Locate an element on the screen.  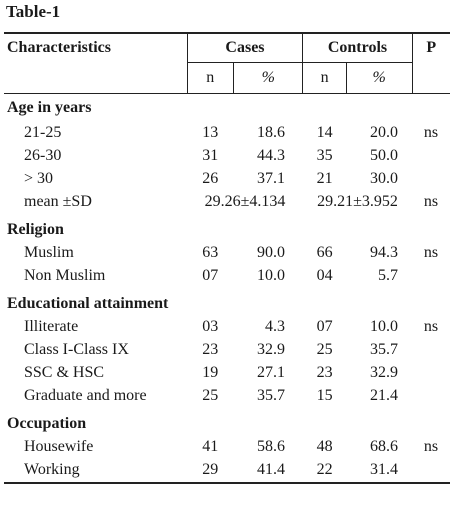
table-row: > 30 26 37.1 21 30.0 is located at coordinates (227, 179).